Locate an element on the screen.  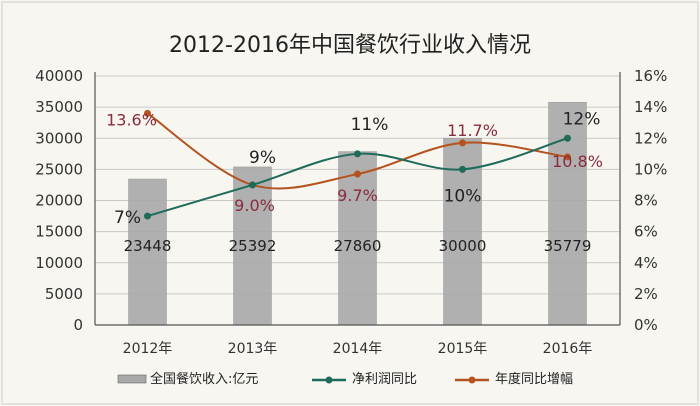
legend-label-growth: 年度同比增幅 is located at coordinates (534, 379).